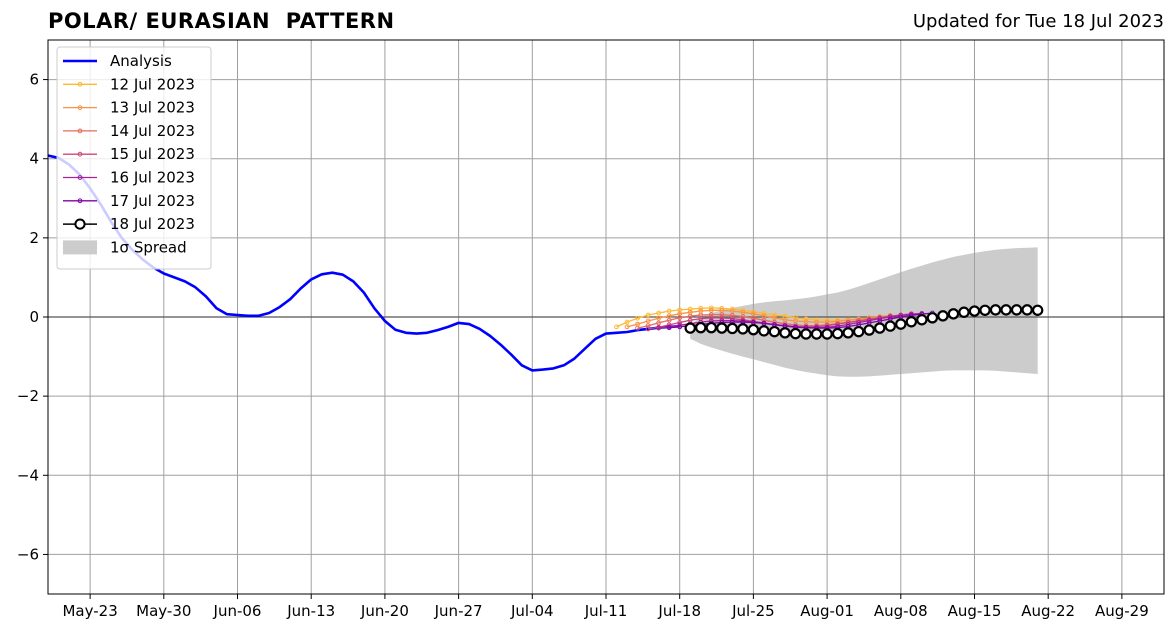 This screenshot has height=633, width=1176. I want to click on x-tick-label: Jul-04, so click(532, 611).